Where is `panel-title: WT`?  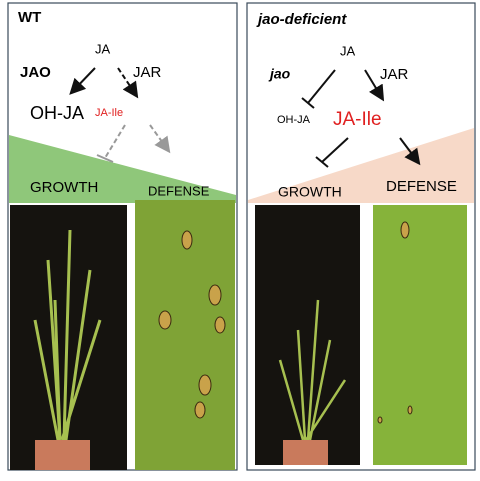 panel-title: WT is located at coordinates (29, 17).